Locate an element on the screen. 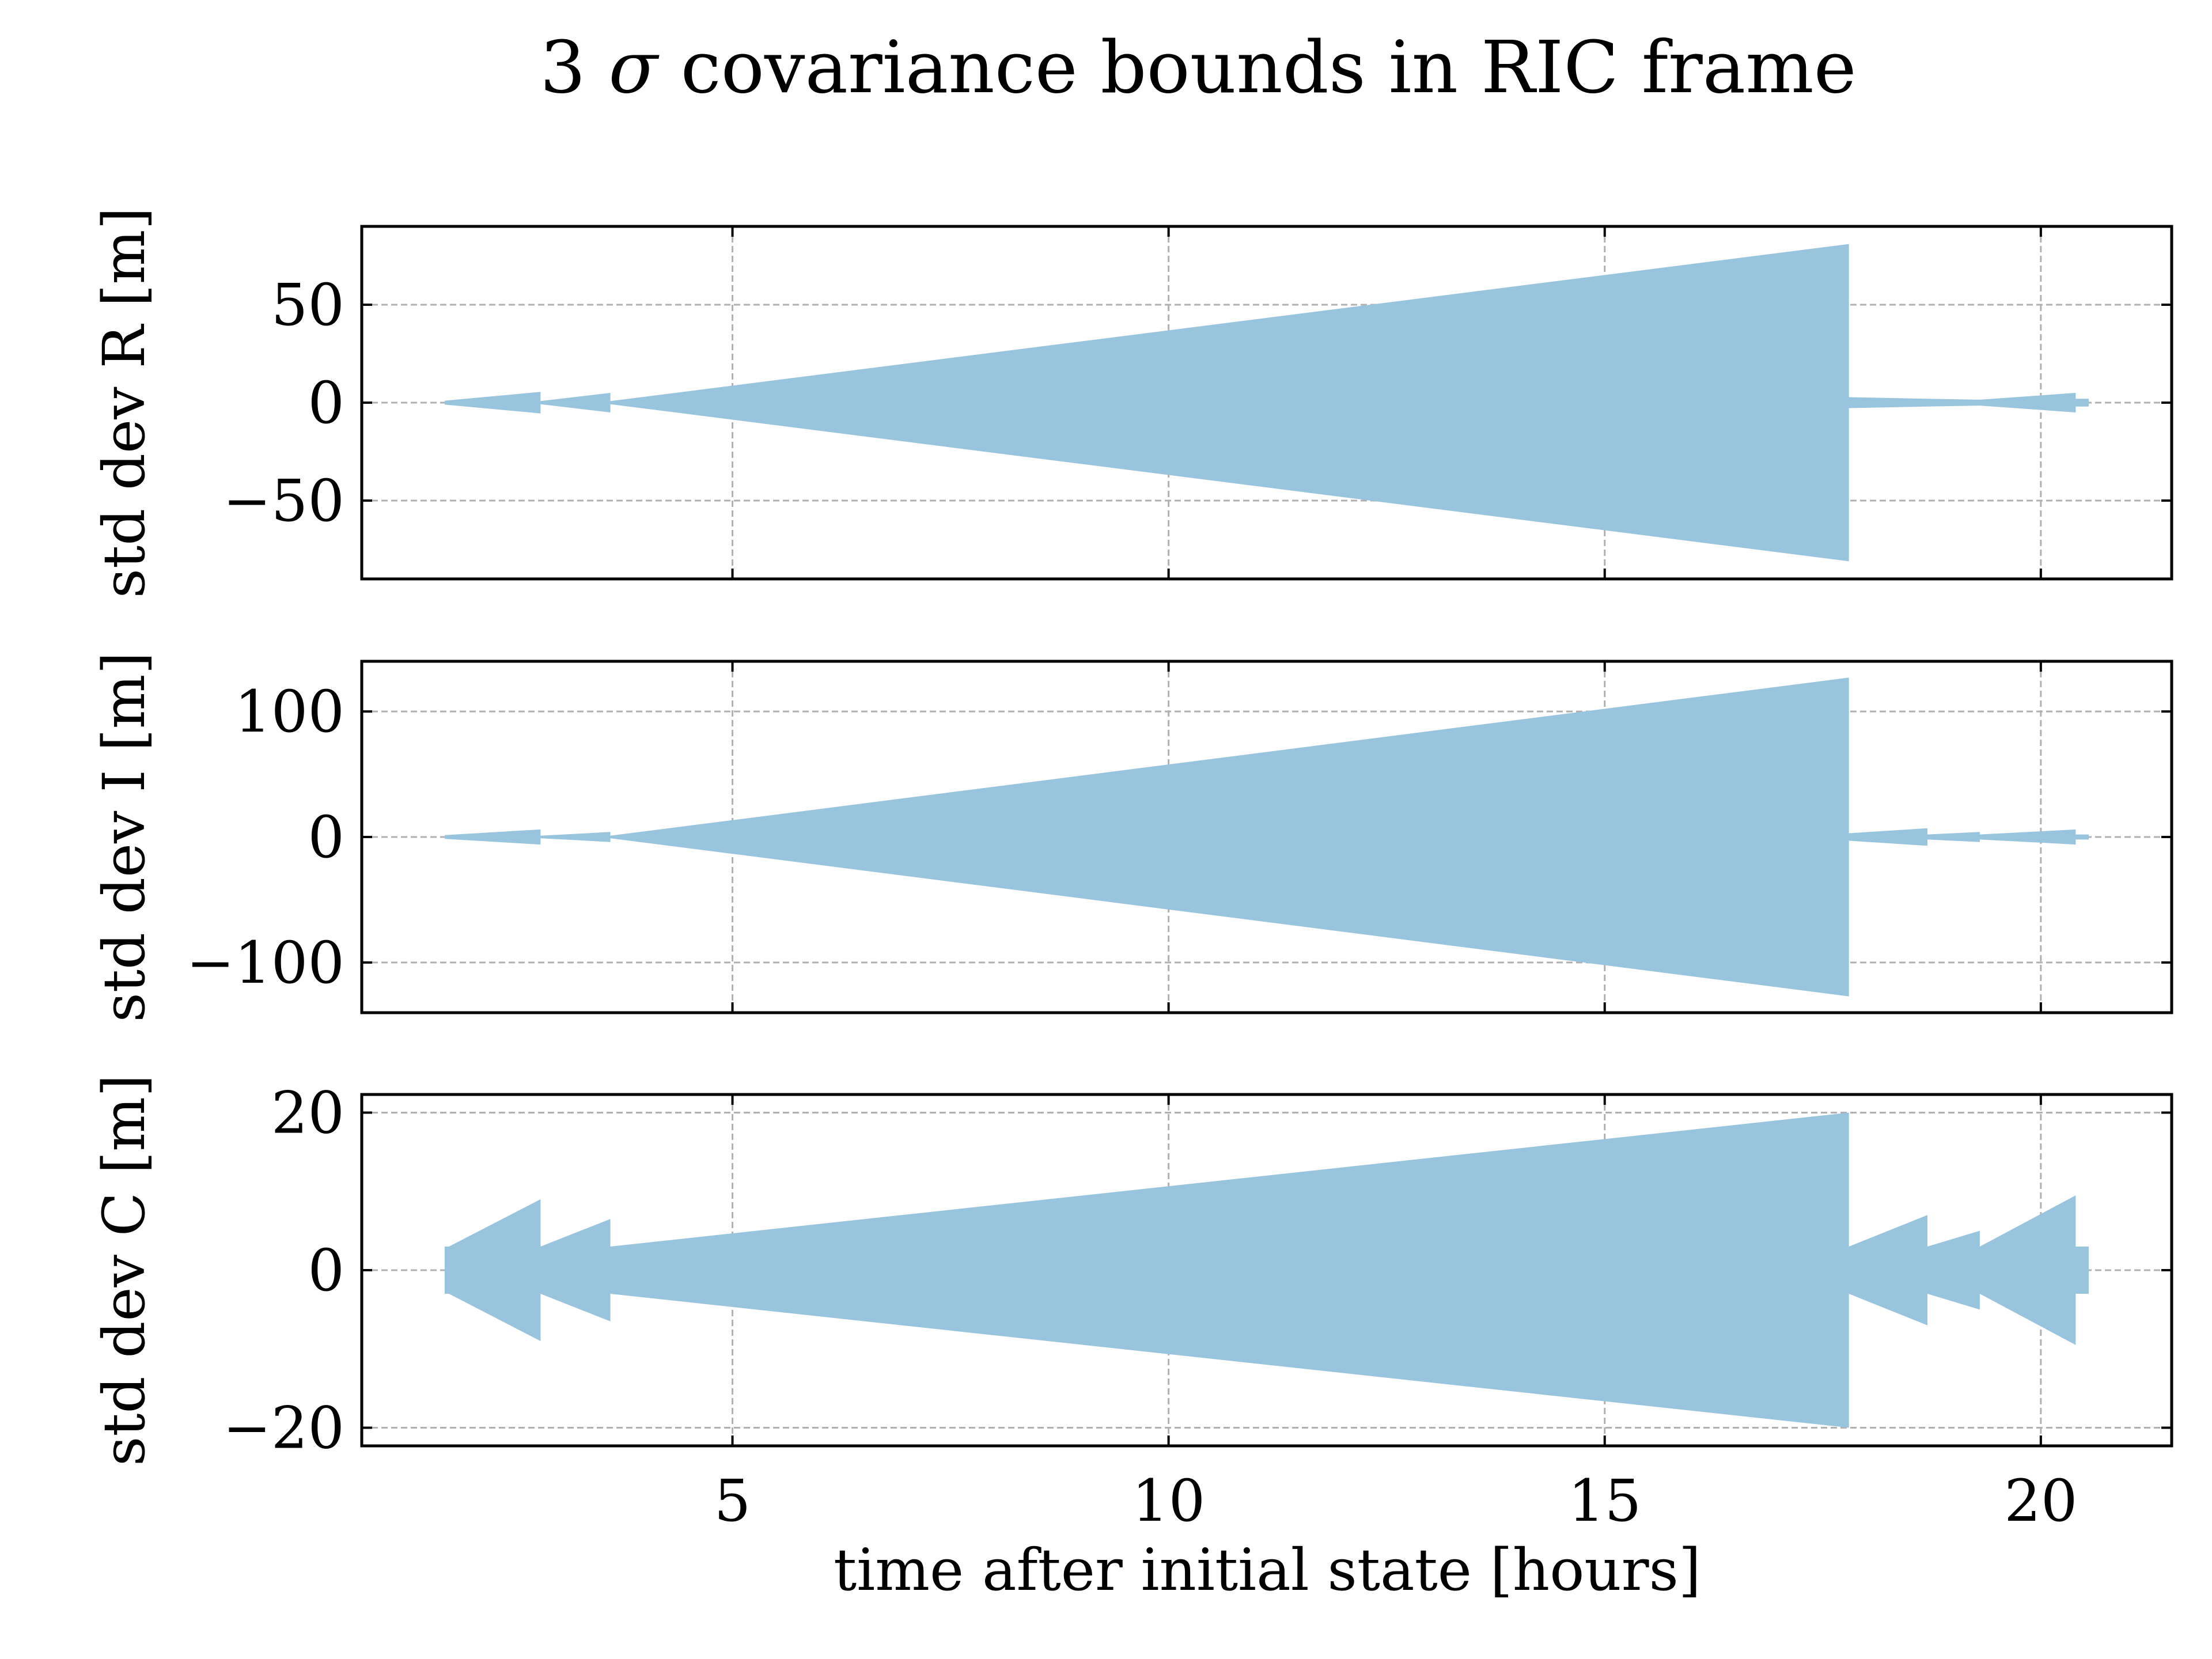  y-tick-label: −20 is located at coordinates (283, 1428).